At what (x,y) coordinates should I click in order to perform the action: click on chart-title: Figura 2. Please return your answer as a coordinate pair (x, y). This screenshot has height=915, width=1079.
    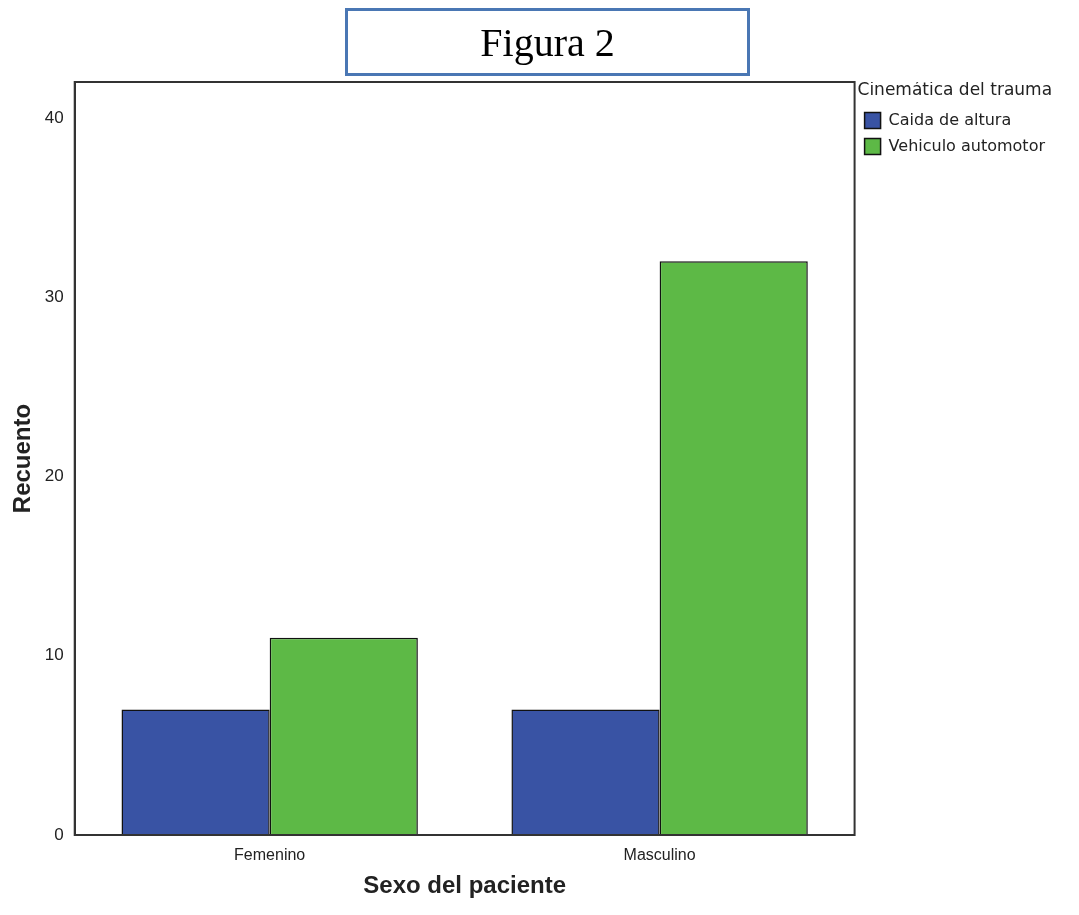
    Looking at the image, I should click on (547, 42).